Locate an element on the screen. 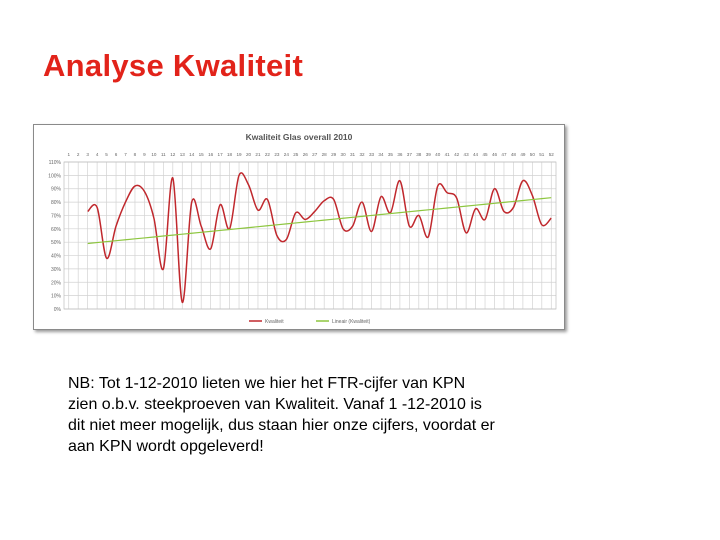  y-tick-label: 40% is located at coordinates (56, 257).